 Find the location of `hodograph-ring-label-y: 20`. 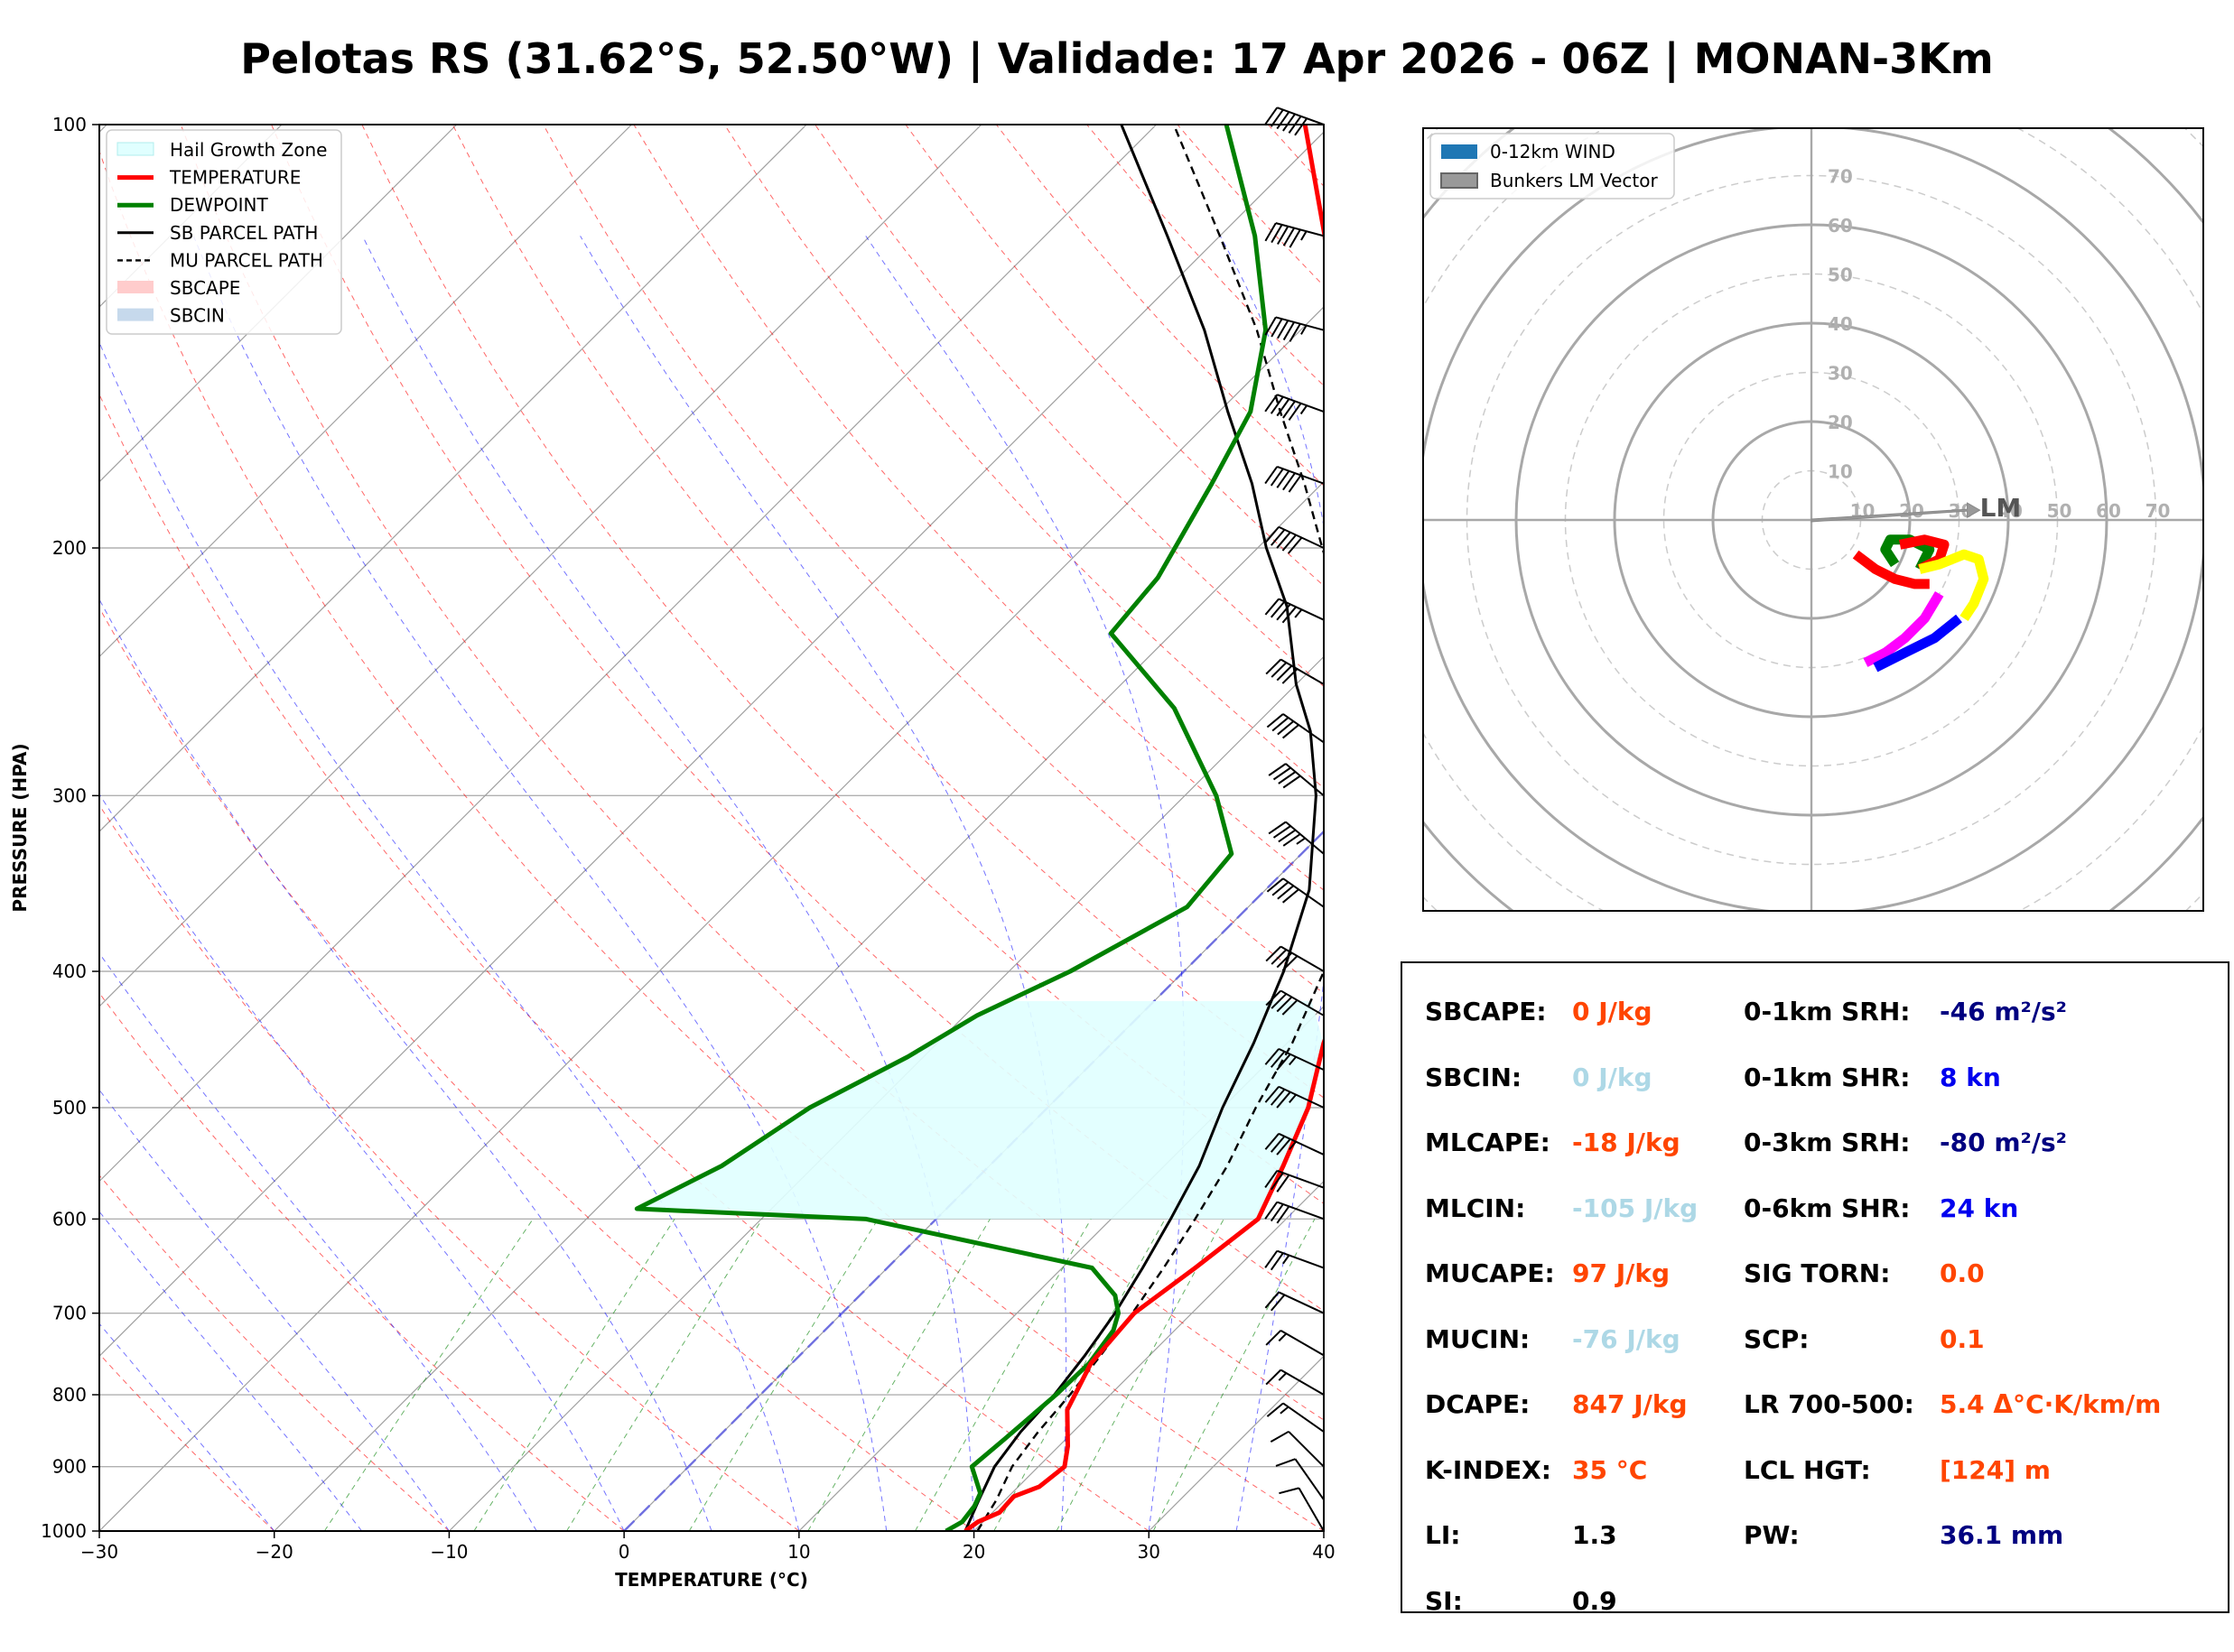

hodograph-ring-label-y: 20 is located at coordinates (1840, 422).